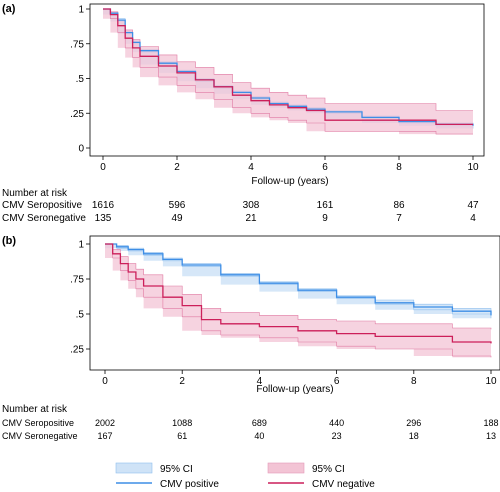 The image size is (500, 492). I want to click on panel-b-x-axis-title: Follow-up (years), so click(294, 389).